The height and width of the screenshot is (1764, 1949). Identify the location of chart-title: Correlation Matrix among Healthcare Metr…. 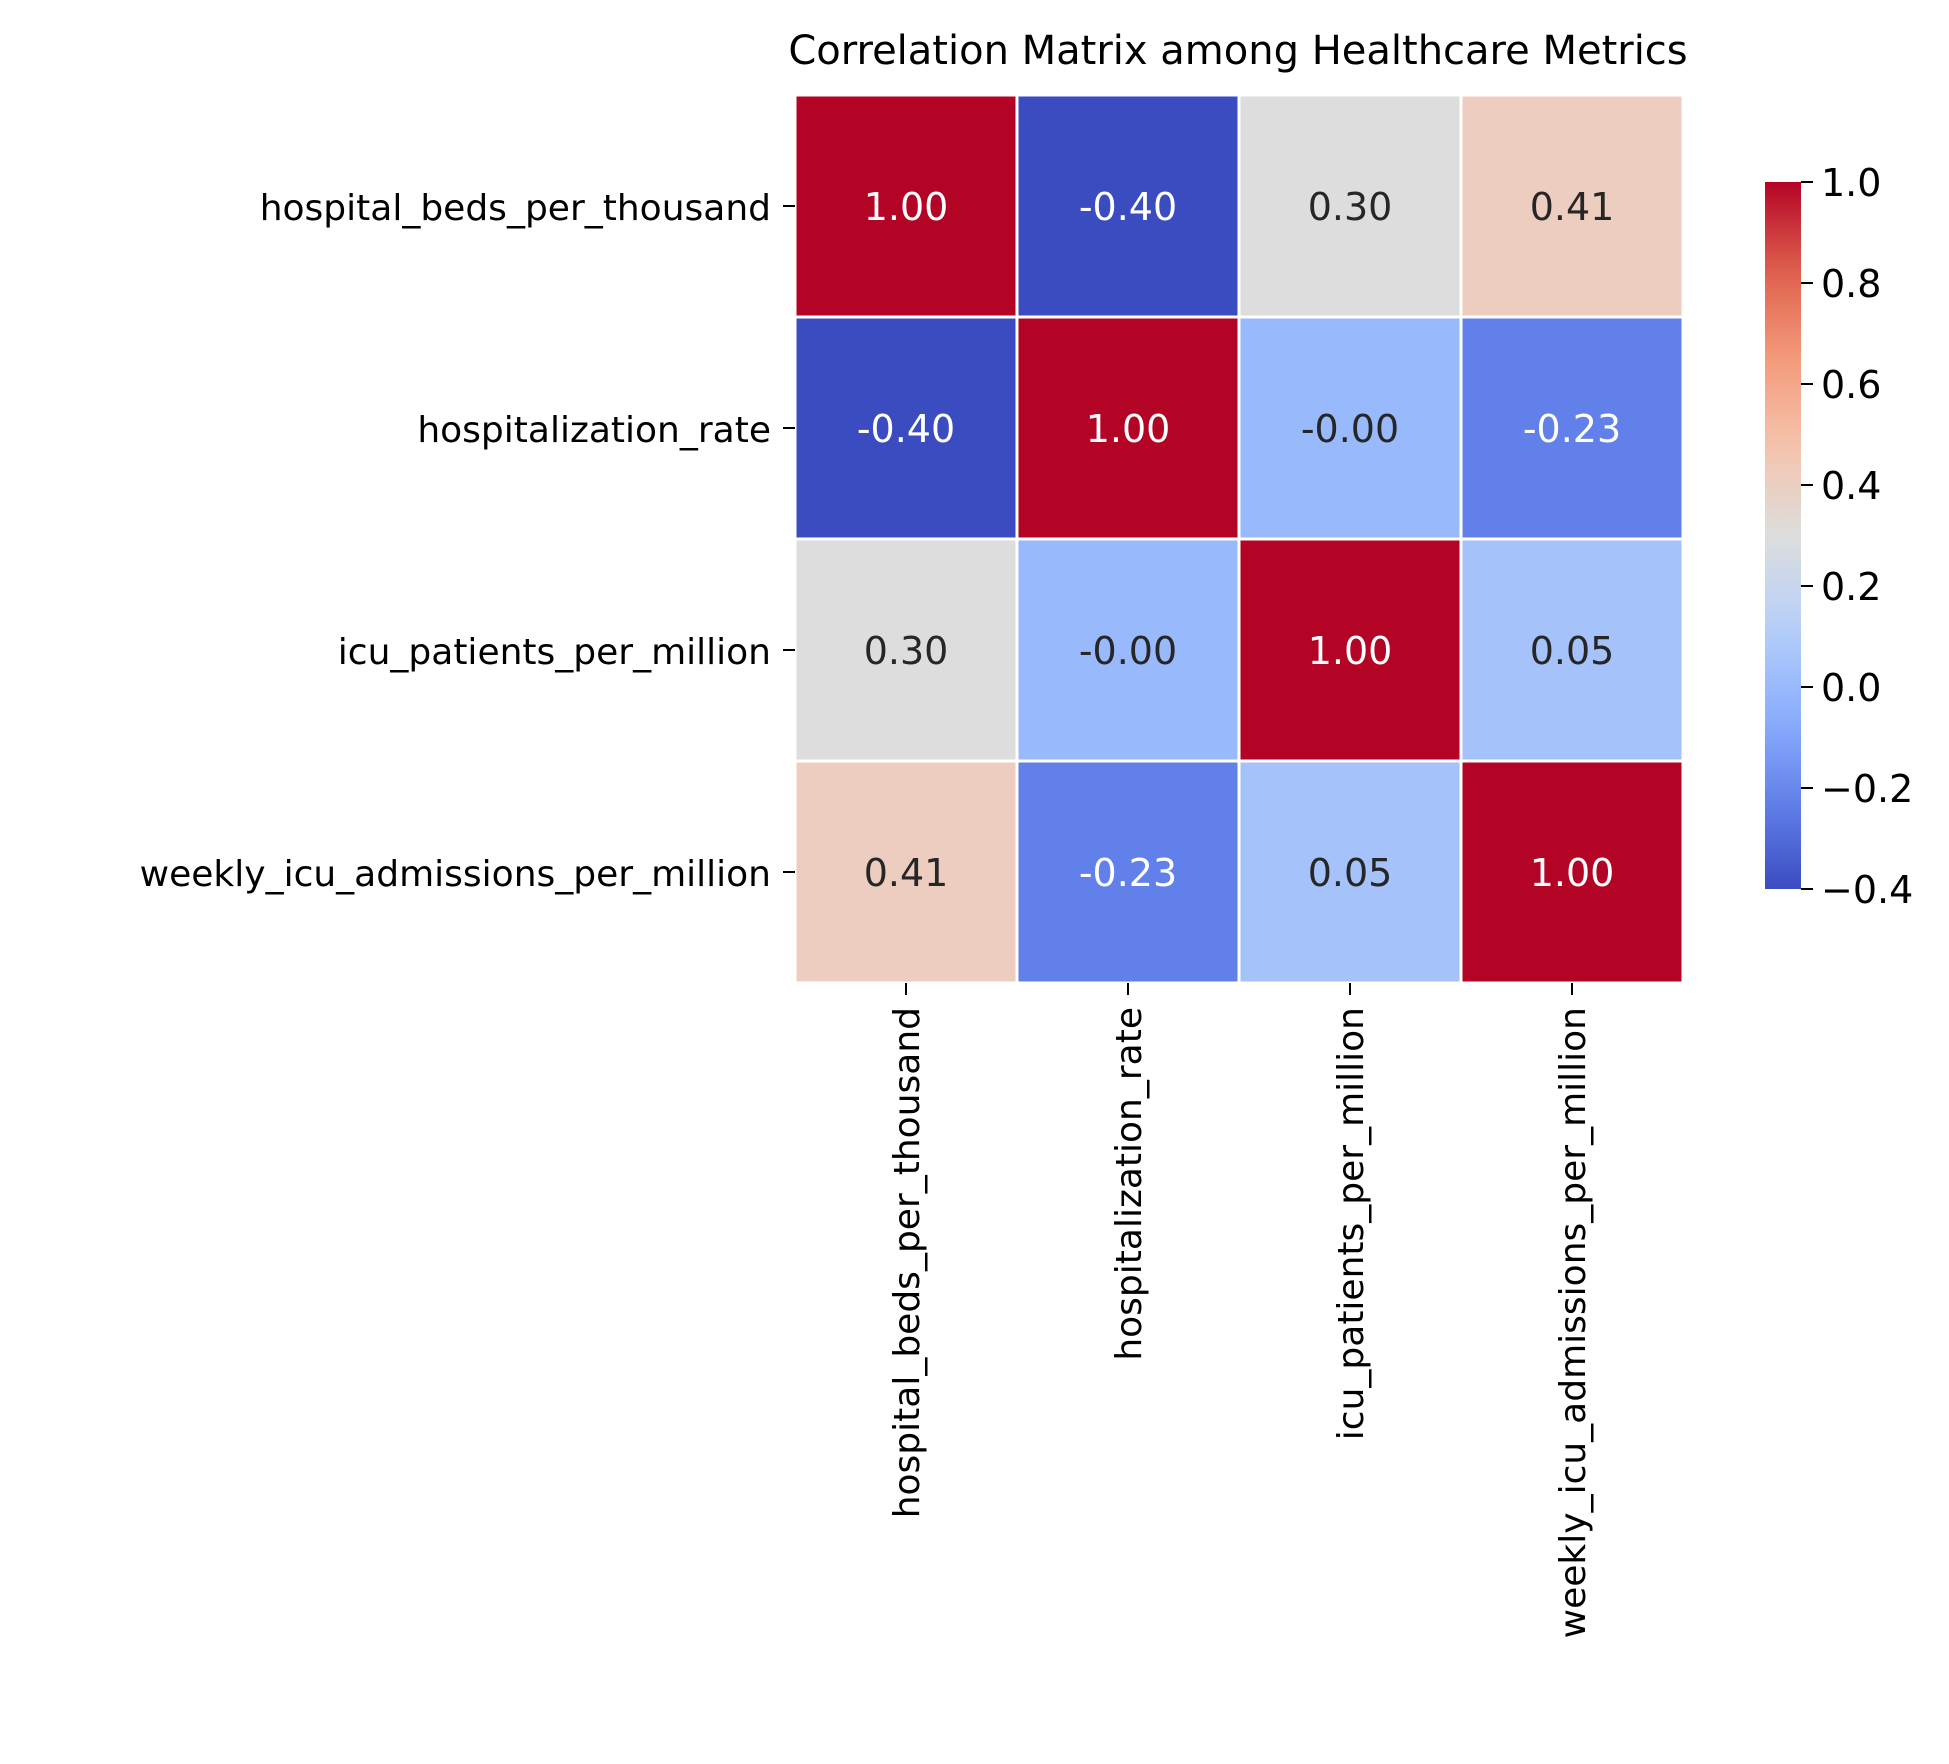
(1237, 51).